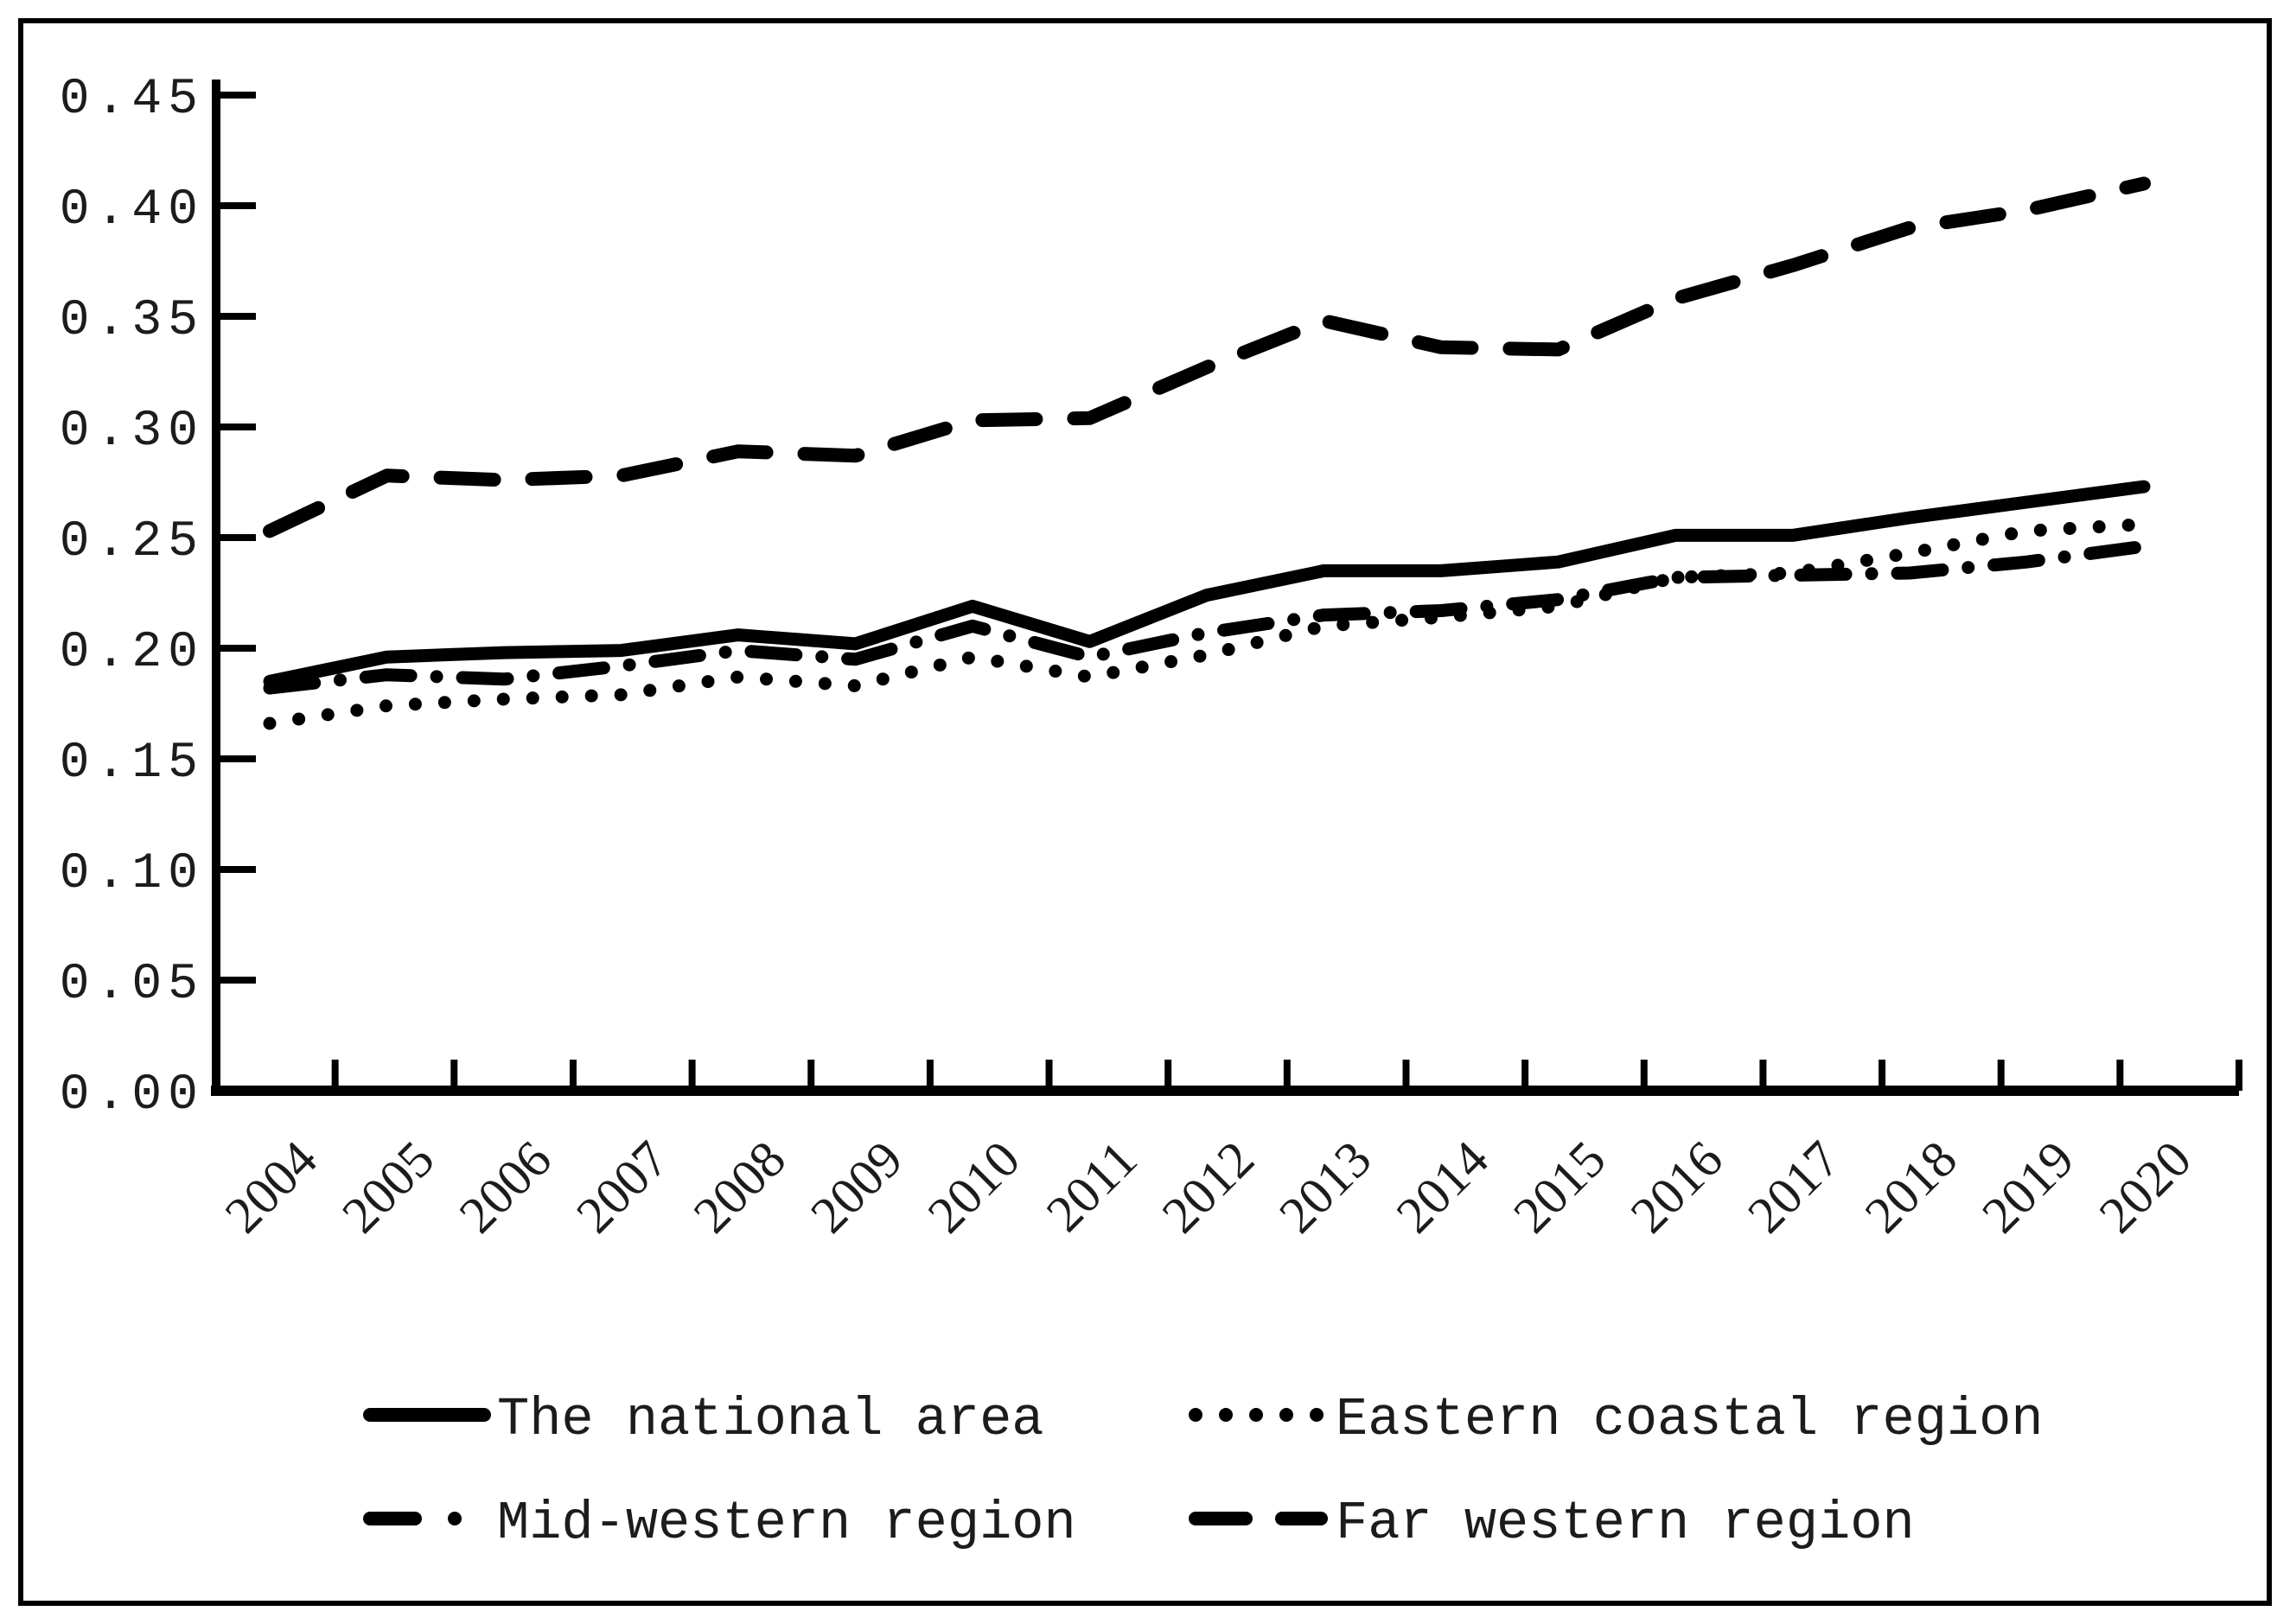 This screenshot has width=2290, height=1624. Describe the element at coordinates (132, 321) in the screenshot. I see `y-tick-label: 0.35` at that location.